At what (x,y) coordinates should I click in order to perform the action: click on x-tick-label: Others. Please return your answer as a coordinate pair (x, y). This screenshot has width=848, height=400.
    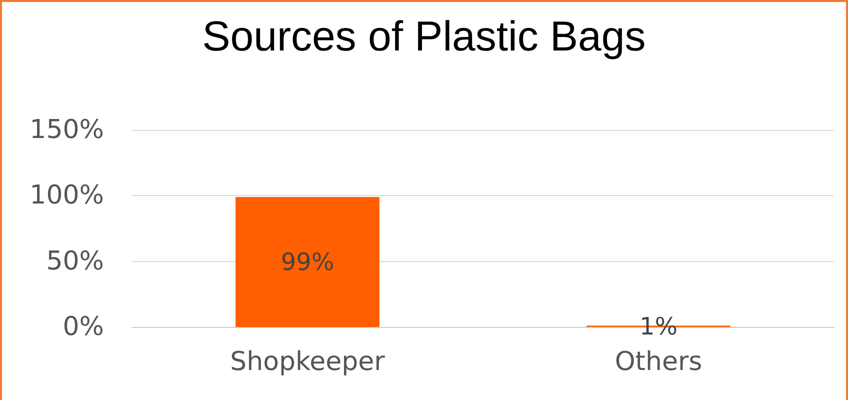
    Looking at the image, I should click on (658, 362).